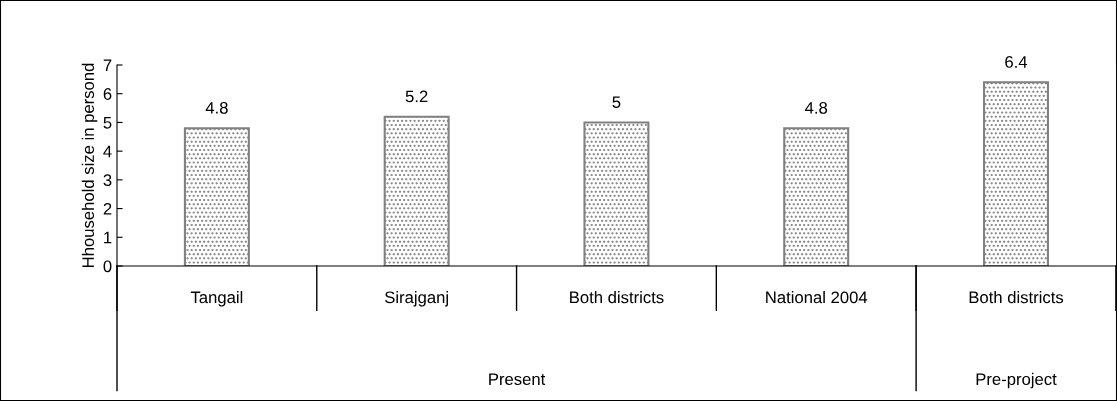 Image resolution: width=1117 pixels, height=401 pixels. Describe the element at coordinates (517, 379) in the screenshot. I see `text: Present` at that location.